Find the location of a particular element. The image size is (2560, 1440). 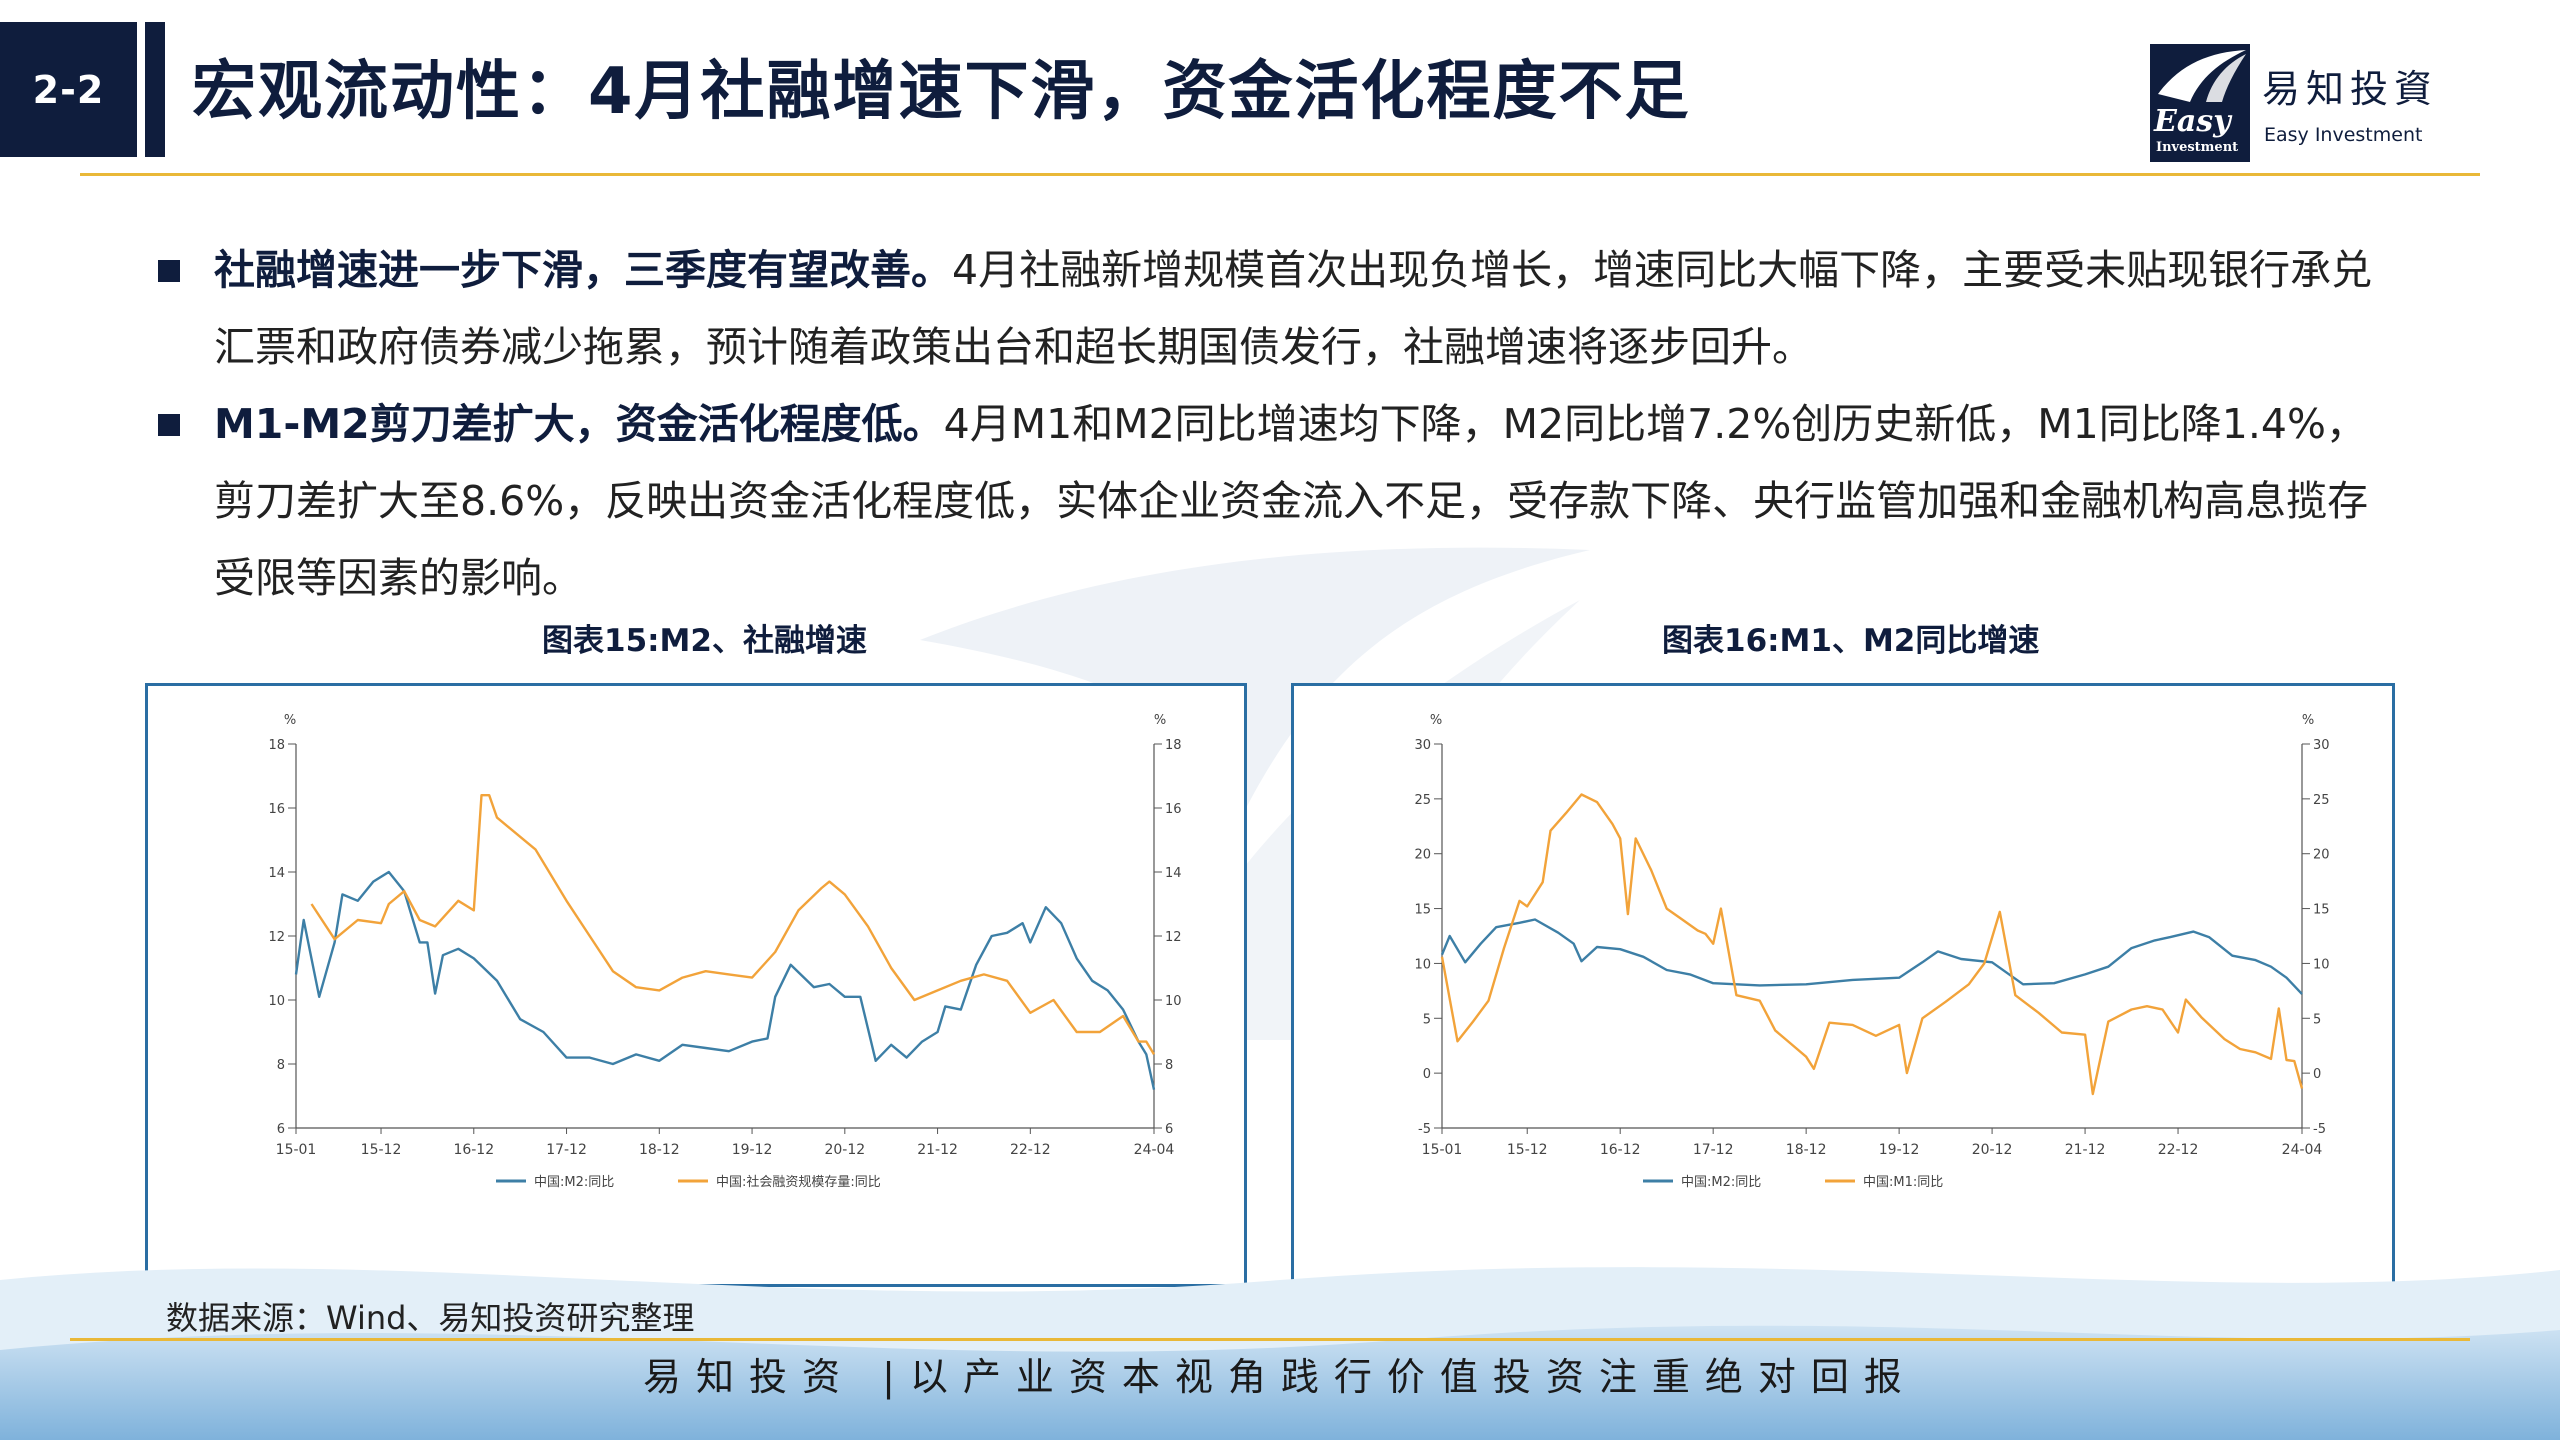

footer-wave-decoration is located at coordinates (1280, 1353).